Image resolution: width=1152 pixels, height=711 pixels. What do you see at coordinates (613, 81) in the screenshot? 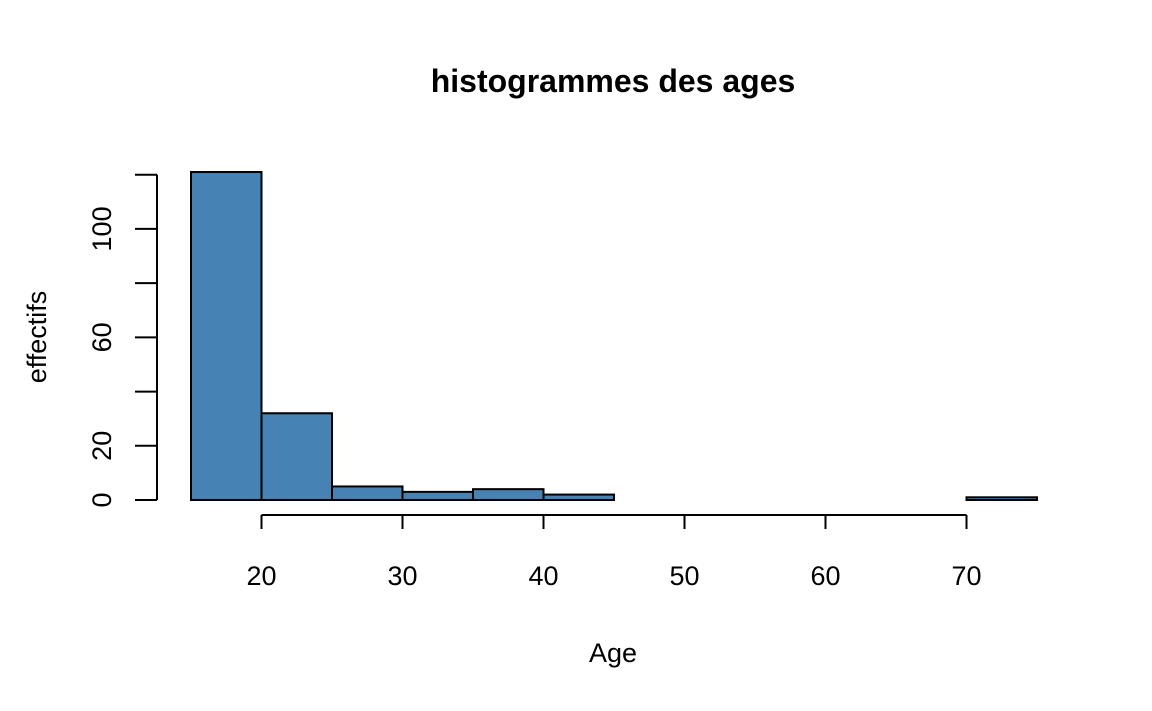
I see `chart-title: histogrammes des ages` at bounding box center [613, 81].